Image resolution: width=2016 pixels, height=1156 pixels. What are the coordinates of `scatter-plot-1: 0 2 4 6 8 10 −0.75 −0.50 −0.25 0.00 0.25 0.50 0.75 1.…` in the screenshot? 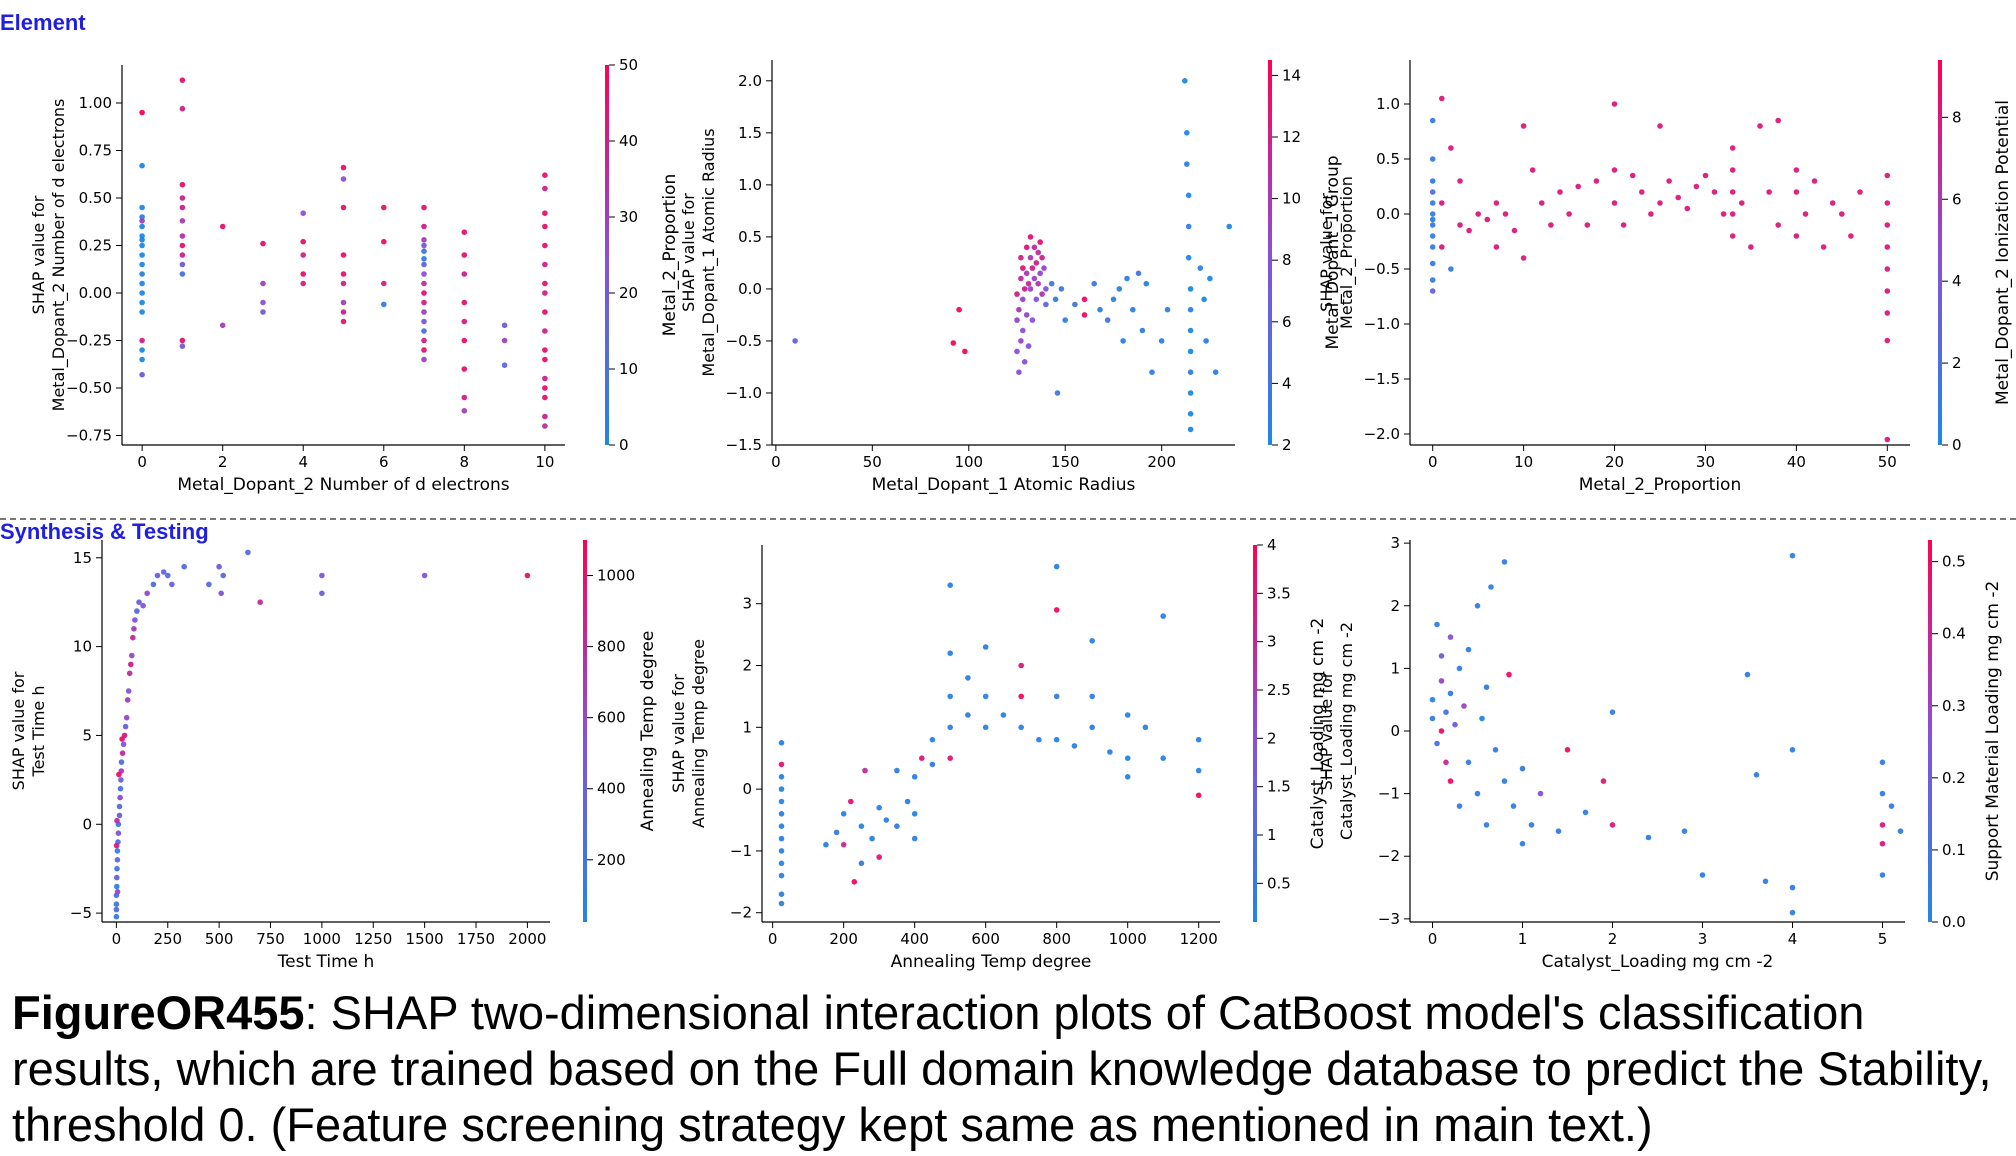 It's located at (354, 275).